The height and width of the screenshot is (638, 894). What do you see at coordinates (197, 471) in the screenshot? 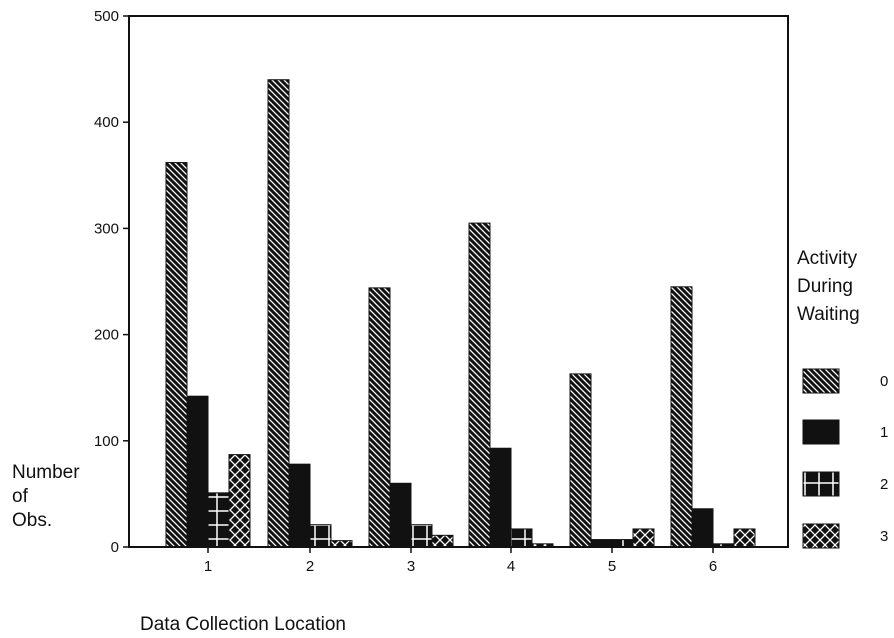
I see `bar-loc1-activity1` at bounding box center [197, 471].